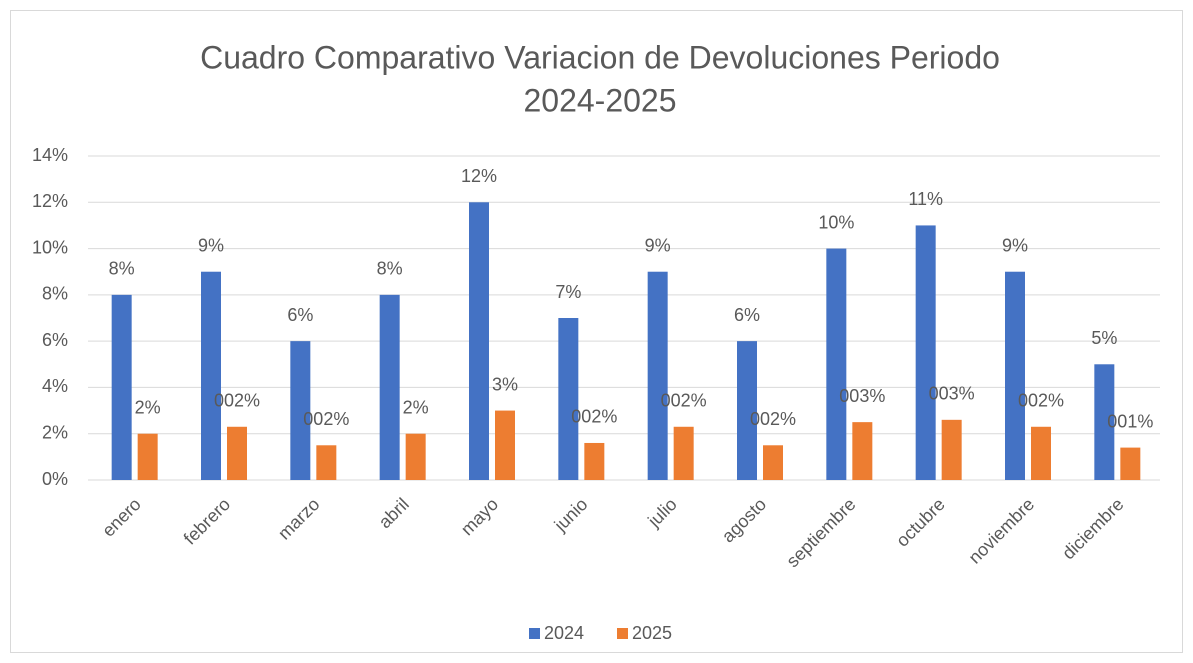 The image size is (1193, 663). I want to click on data-label: 10%, so click(836, 222).